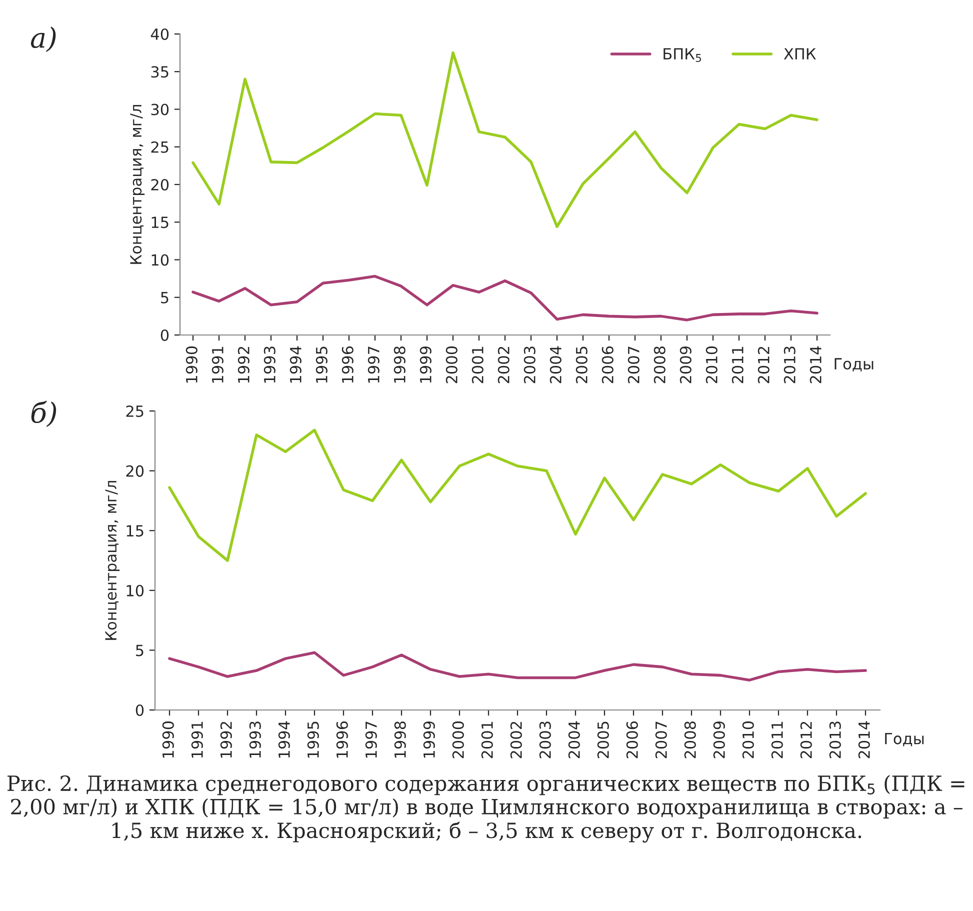  What do you see at coordinates (43, 413) in the screenshot?
I see `text: б)` at bounding box center [43, 413].